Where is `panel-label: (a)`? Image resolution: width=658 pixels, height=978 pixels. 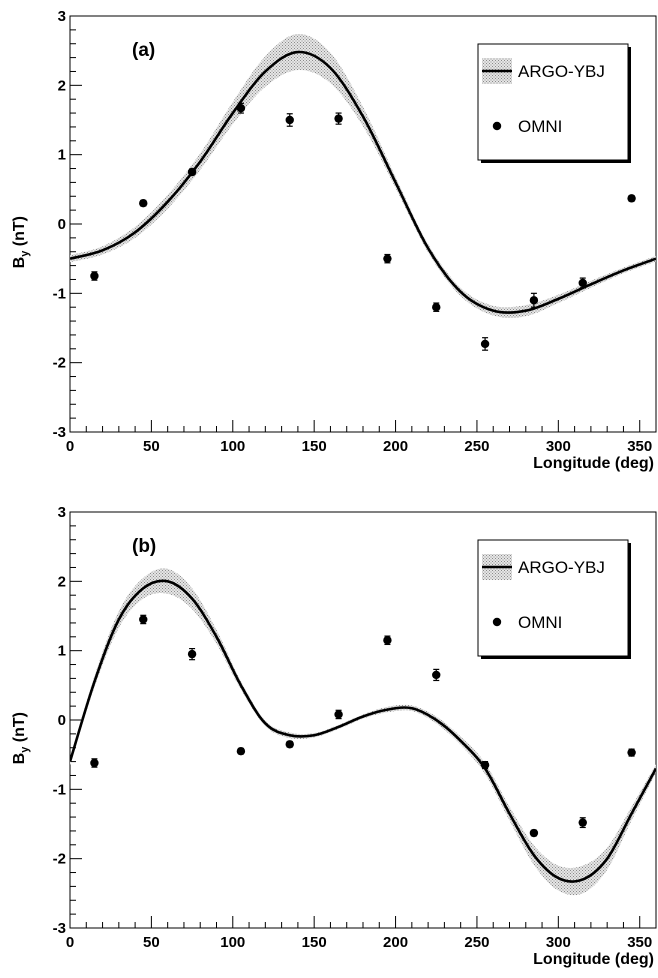
panel-label: (a) is located at coordinates (143, 50).